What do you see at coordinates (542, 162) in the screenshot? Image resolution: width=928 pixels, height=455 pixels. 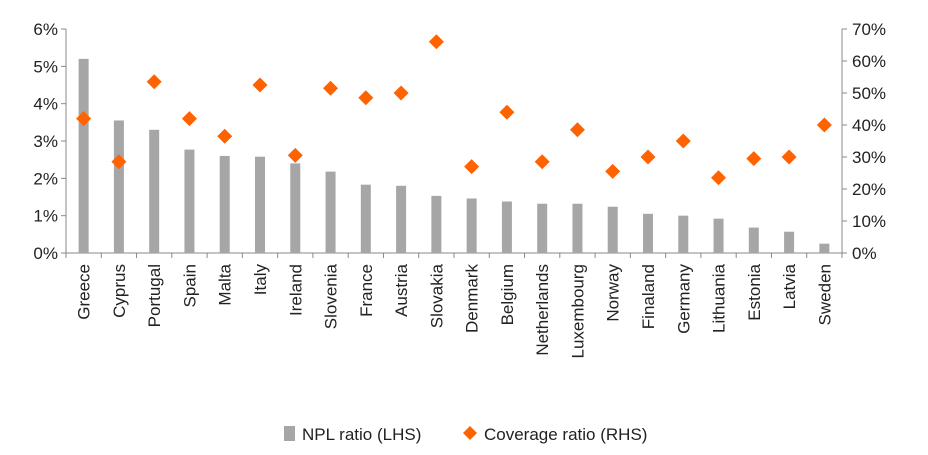 I see `coverage-point-netherlands` at bounding box center [542, 162].